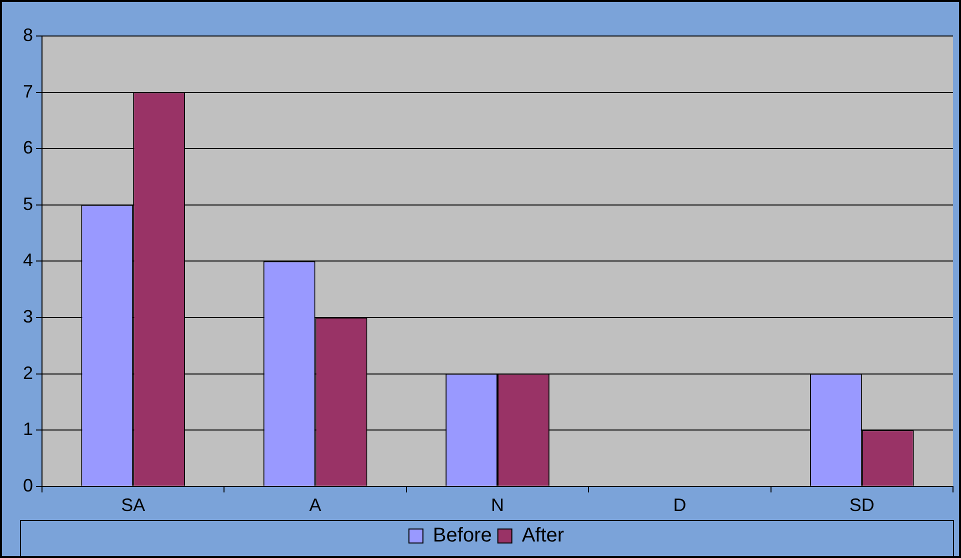  What do you see at coordinates (679, 505) in the screenshot?
I see `x-tick-label: D` at bounding box center [679, 505].